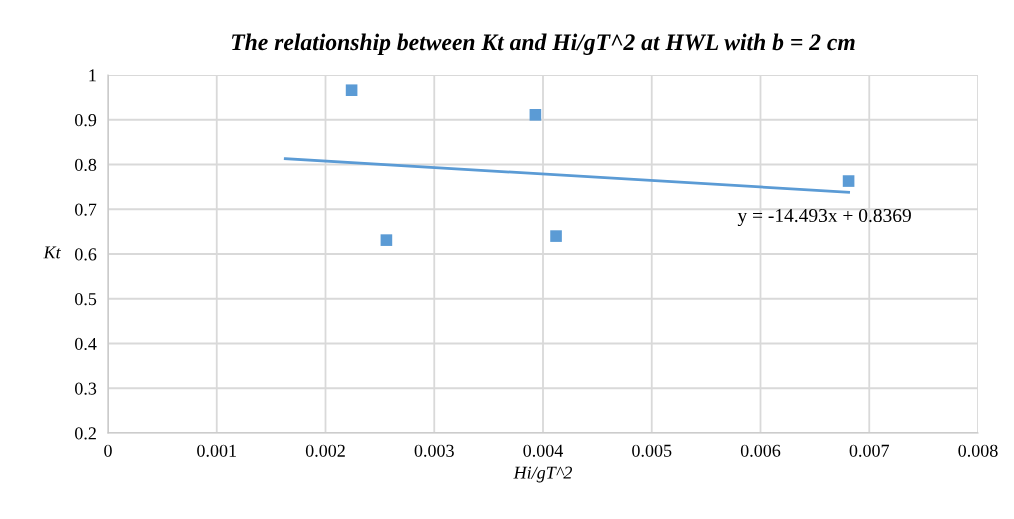  Describe the element at coordinates (760, 450) in the screenshot. I see `x-tick-label: 0.006` at that location.